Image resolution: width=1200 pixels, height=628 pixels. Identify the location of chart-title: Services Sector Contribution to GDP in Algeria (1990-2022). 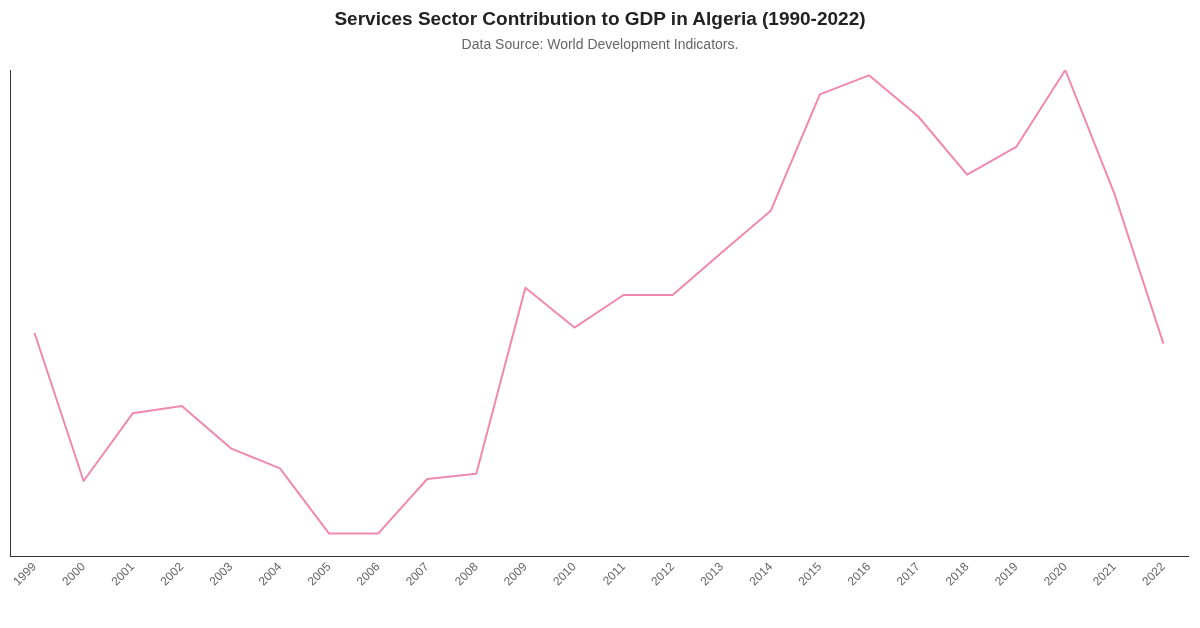
(600, 19).